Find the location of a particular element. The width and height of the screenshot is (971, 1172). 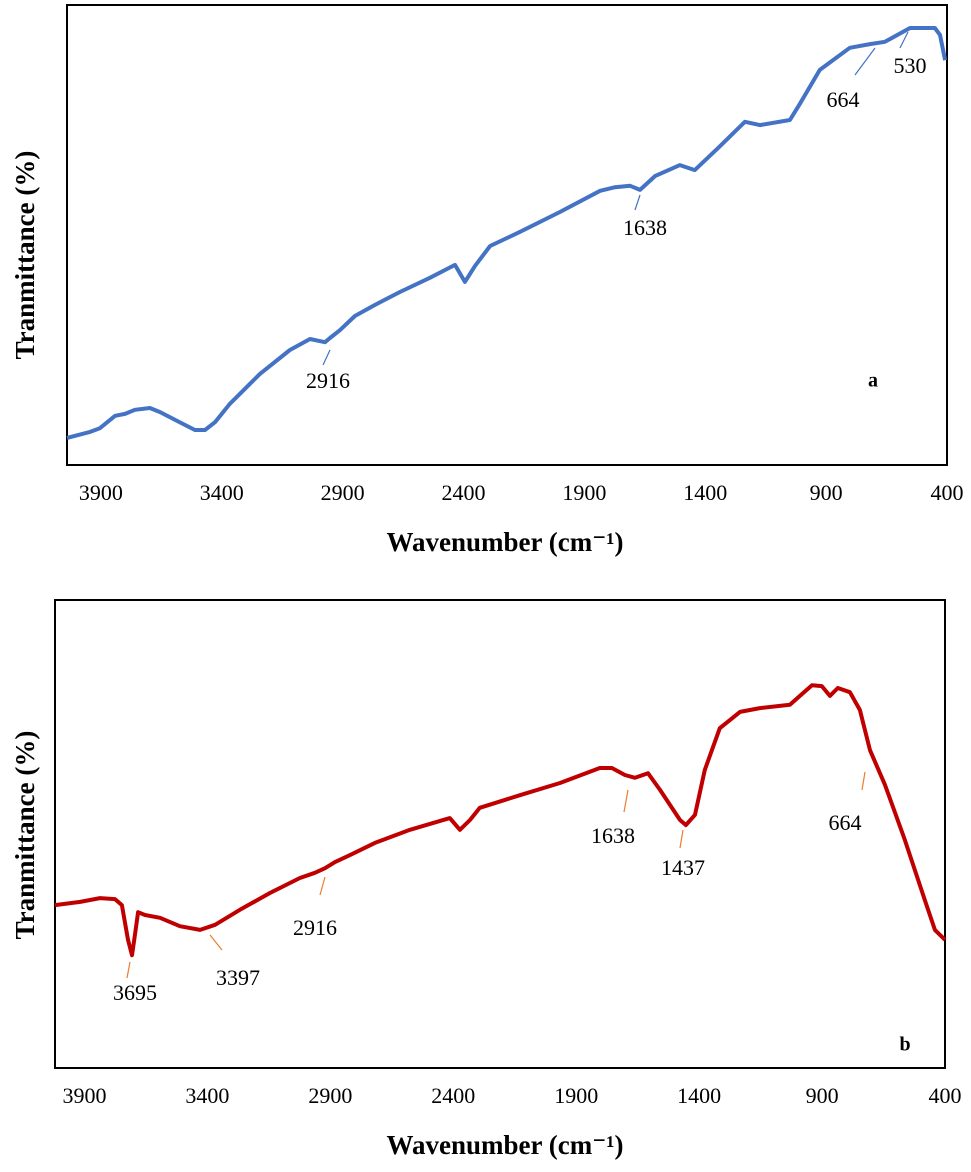

panel-label: a is located at coordinates (873, 381).